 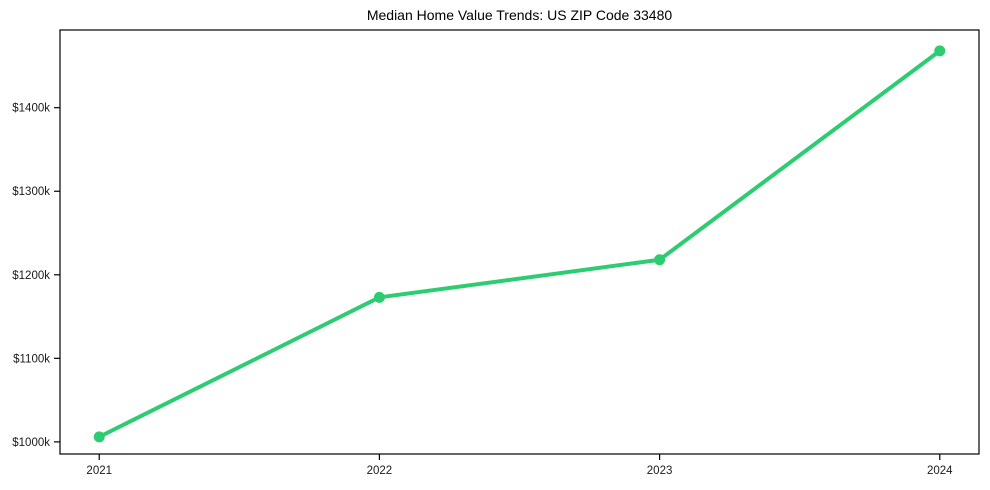 I want to click on y-tick-label: $1100k, so click(x=31, y=359).